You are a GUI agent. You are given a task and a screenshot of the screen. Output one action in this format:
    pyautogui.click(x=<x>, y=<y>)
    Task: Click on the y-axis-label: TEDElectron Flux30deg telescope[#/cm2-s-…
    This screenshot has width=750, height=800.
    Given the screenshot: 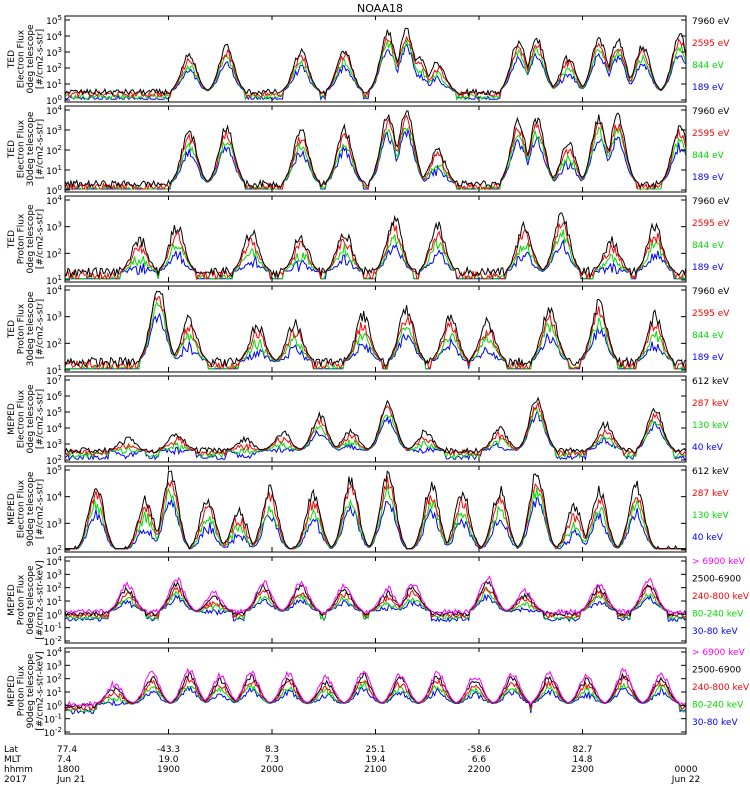 What is the action you would take?
    pyautogui.click(x=26, y=148)
    